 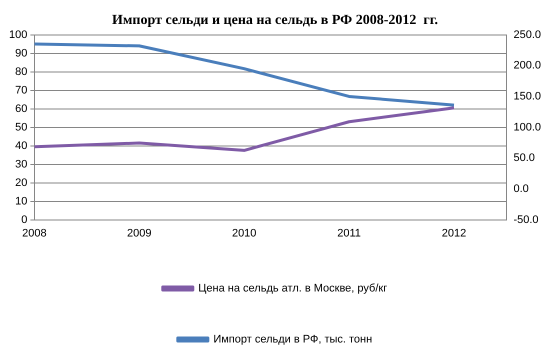 I want to click on x-tick-label: 2010, so click(x=244, y=233).